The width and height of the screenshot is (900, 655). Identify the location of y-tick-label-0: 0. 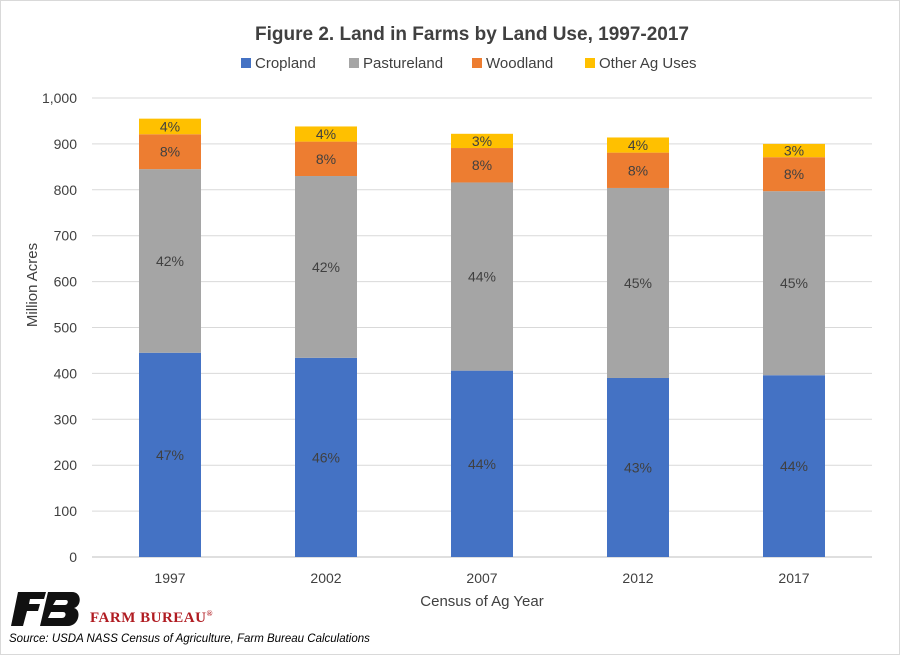
(73, 557).